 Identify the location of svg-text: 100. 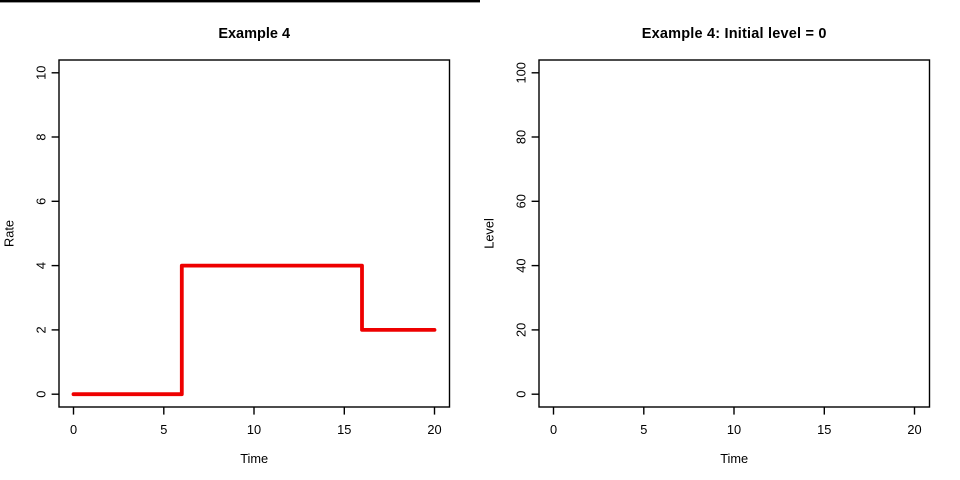
(521, 72).